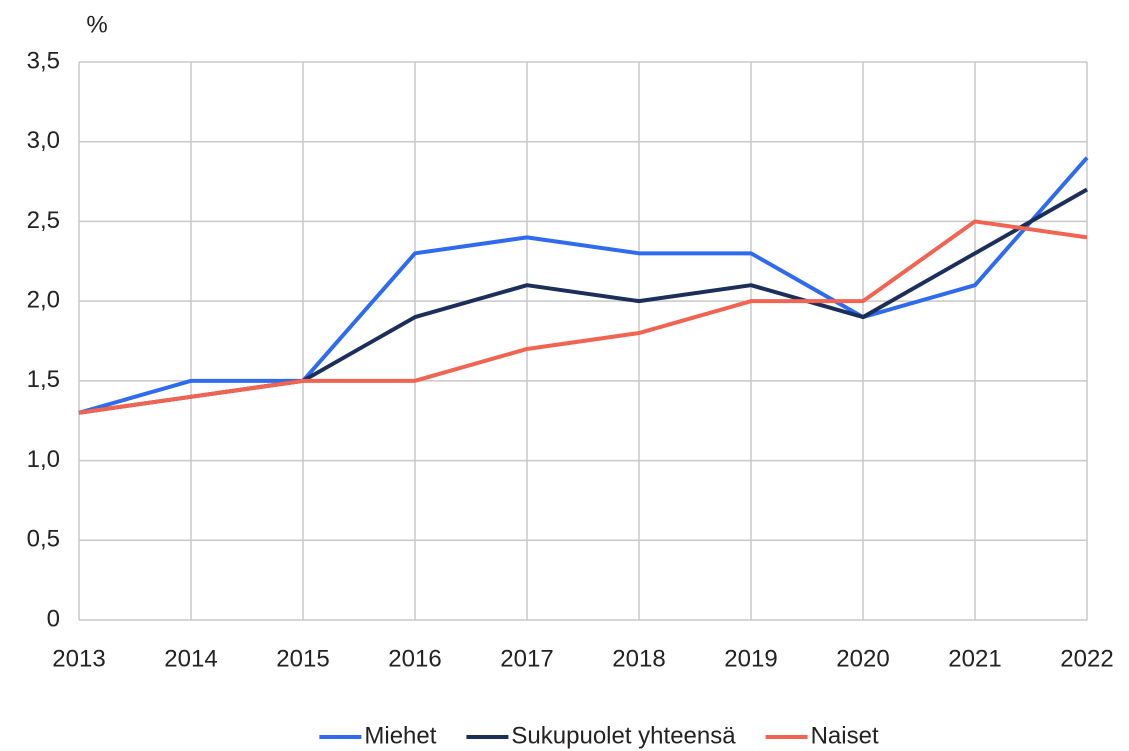  What do you see at coordinates (974, 658) in the screenshot?
I see `x-tick-label: 2021` at bounding box center [974, 658].